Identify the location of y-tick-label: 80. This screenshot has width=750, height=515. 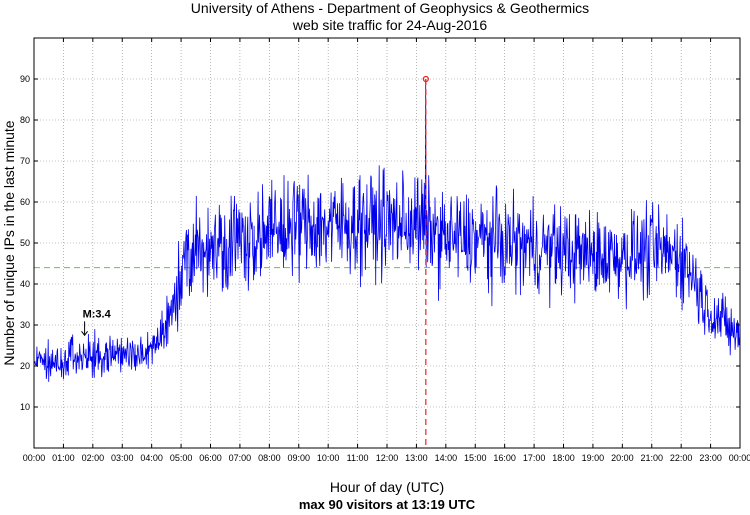
(25, 120).